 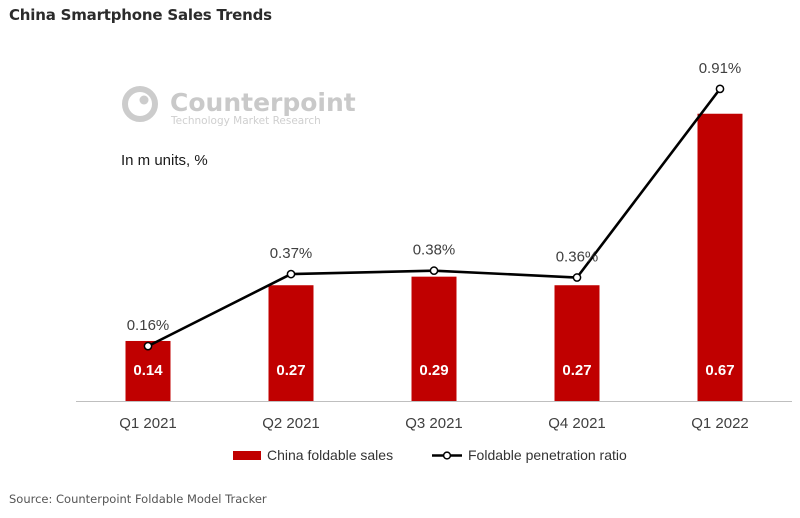 I want to click on logo-wordmark: Counterpoint, so click(x=263, y=102).